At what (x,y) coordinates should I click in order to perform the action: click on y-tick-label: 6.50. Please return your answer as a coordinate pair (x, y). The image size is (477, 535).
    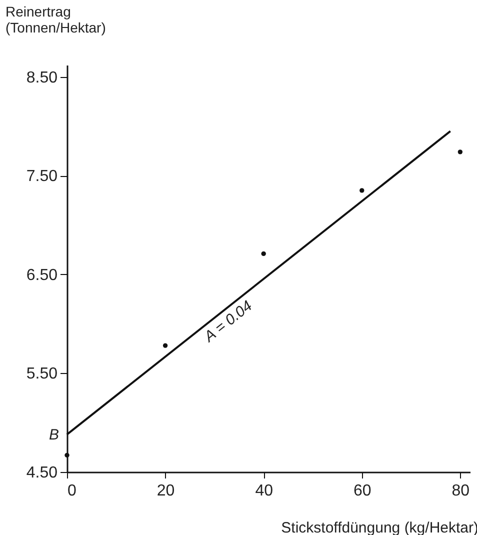
    Looking at the image, I should click on (42, 275).